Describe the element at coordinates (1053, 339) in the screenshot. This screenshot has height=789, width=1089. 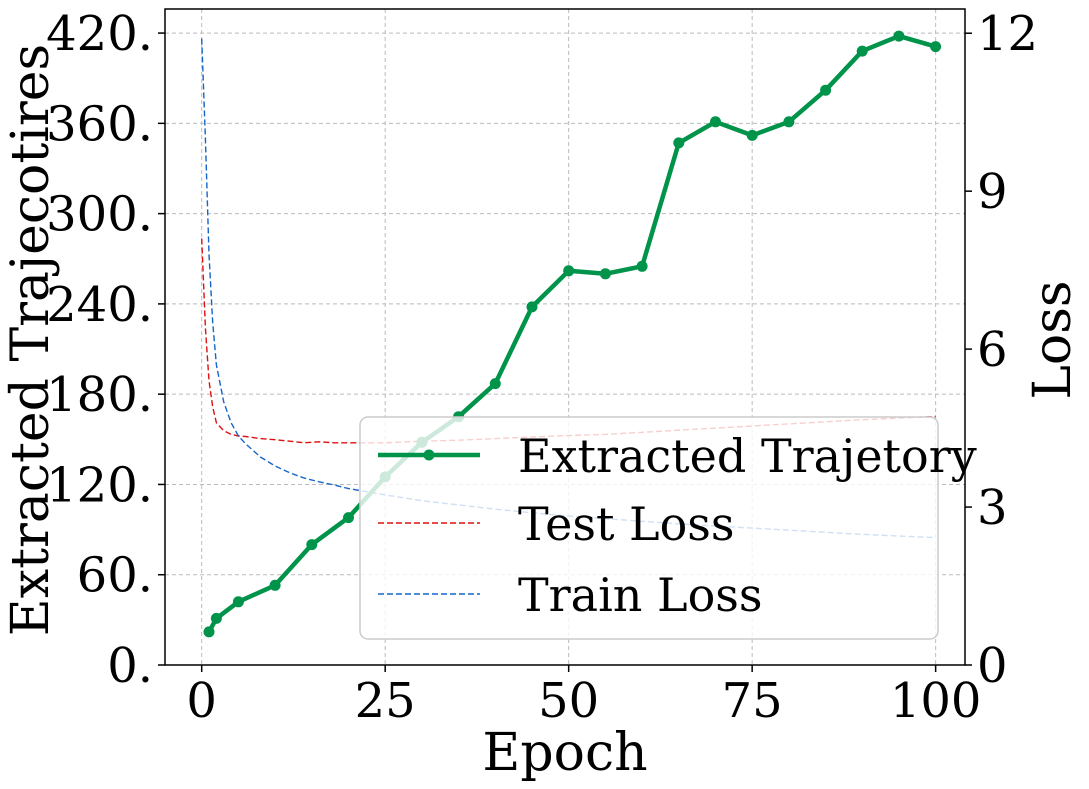
I see `right-y-axis-title: Loss` at that location.